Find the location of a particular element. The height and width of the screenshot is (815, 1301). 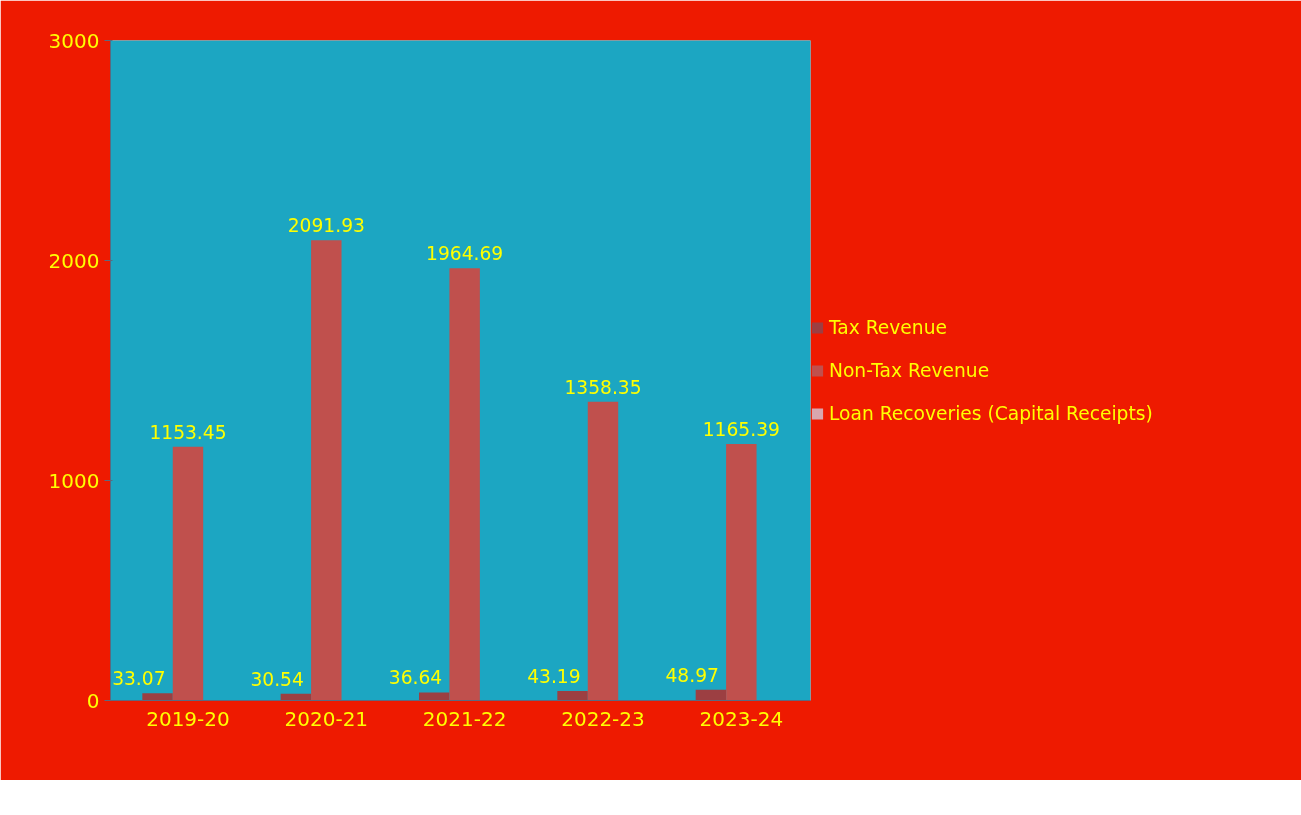

legend-label: Tax Revenue is located at coordinates (888, 327).